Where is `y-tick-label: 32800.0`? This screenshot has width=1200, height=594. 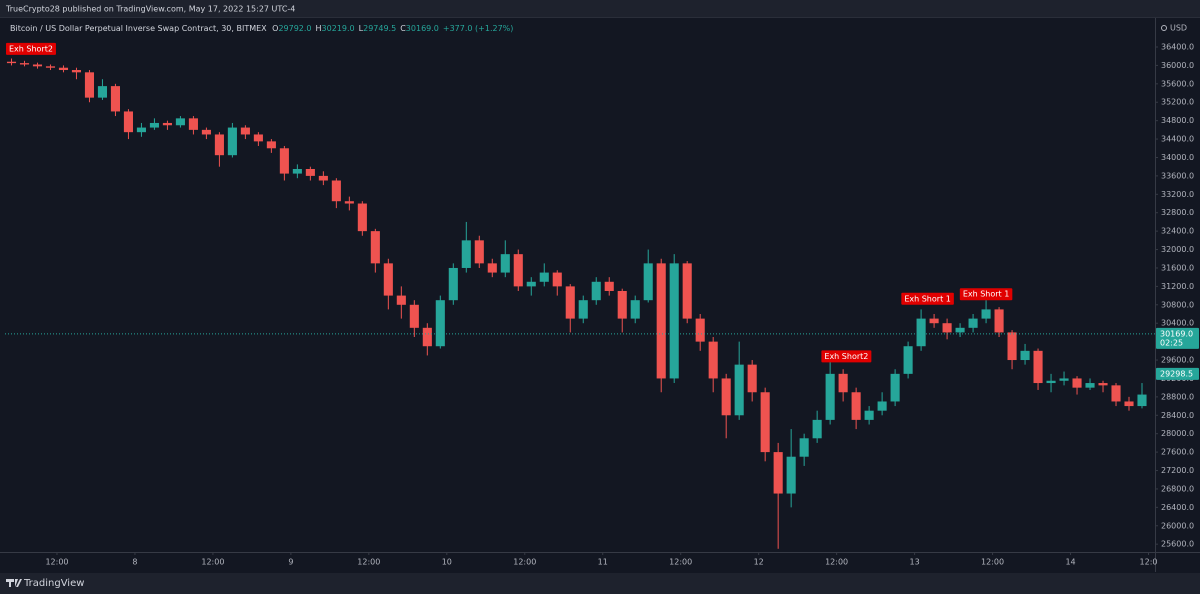 y-tick-label: 32800.0 is located at coordinates (1177, 212).